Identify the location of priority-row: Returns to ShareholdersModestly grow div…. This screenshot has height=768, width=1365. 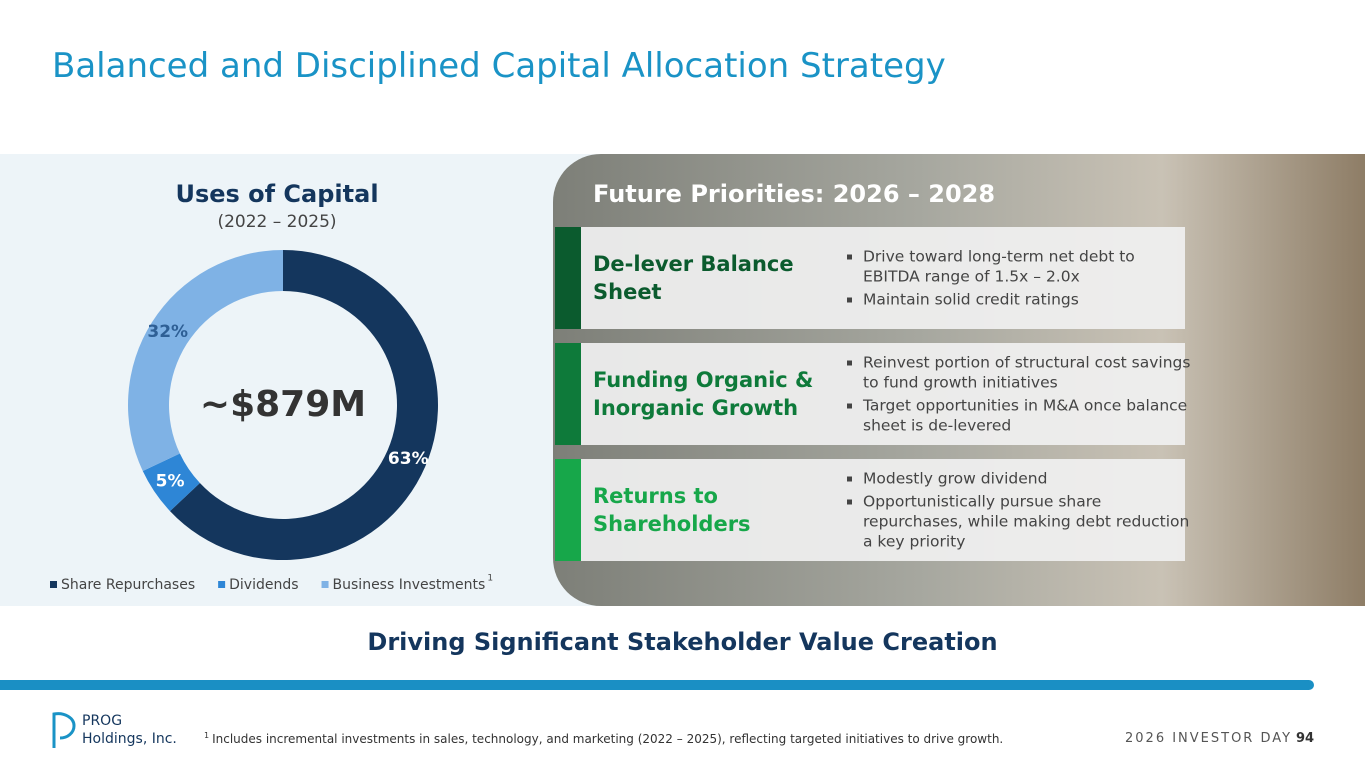
(872, 510).